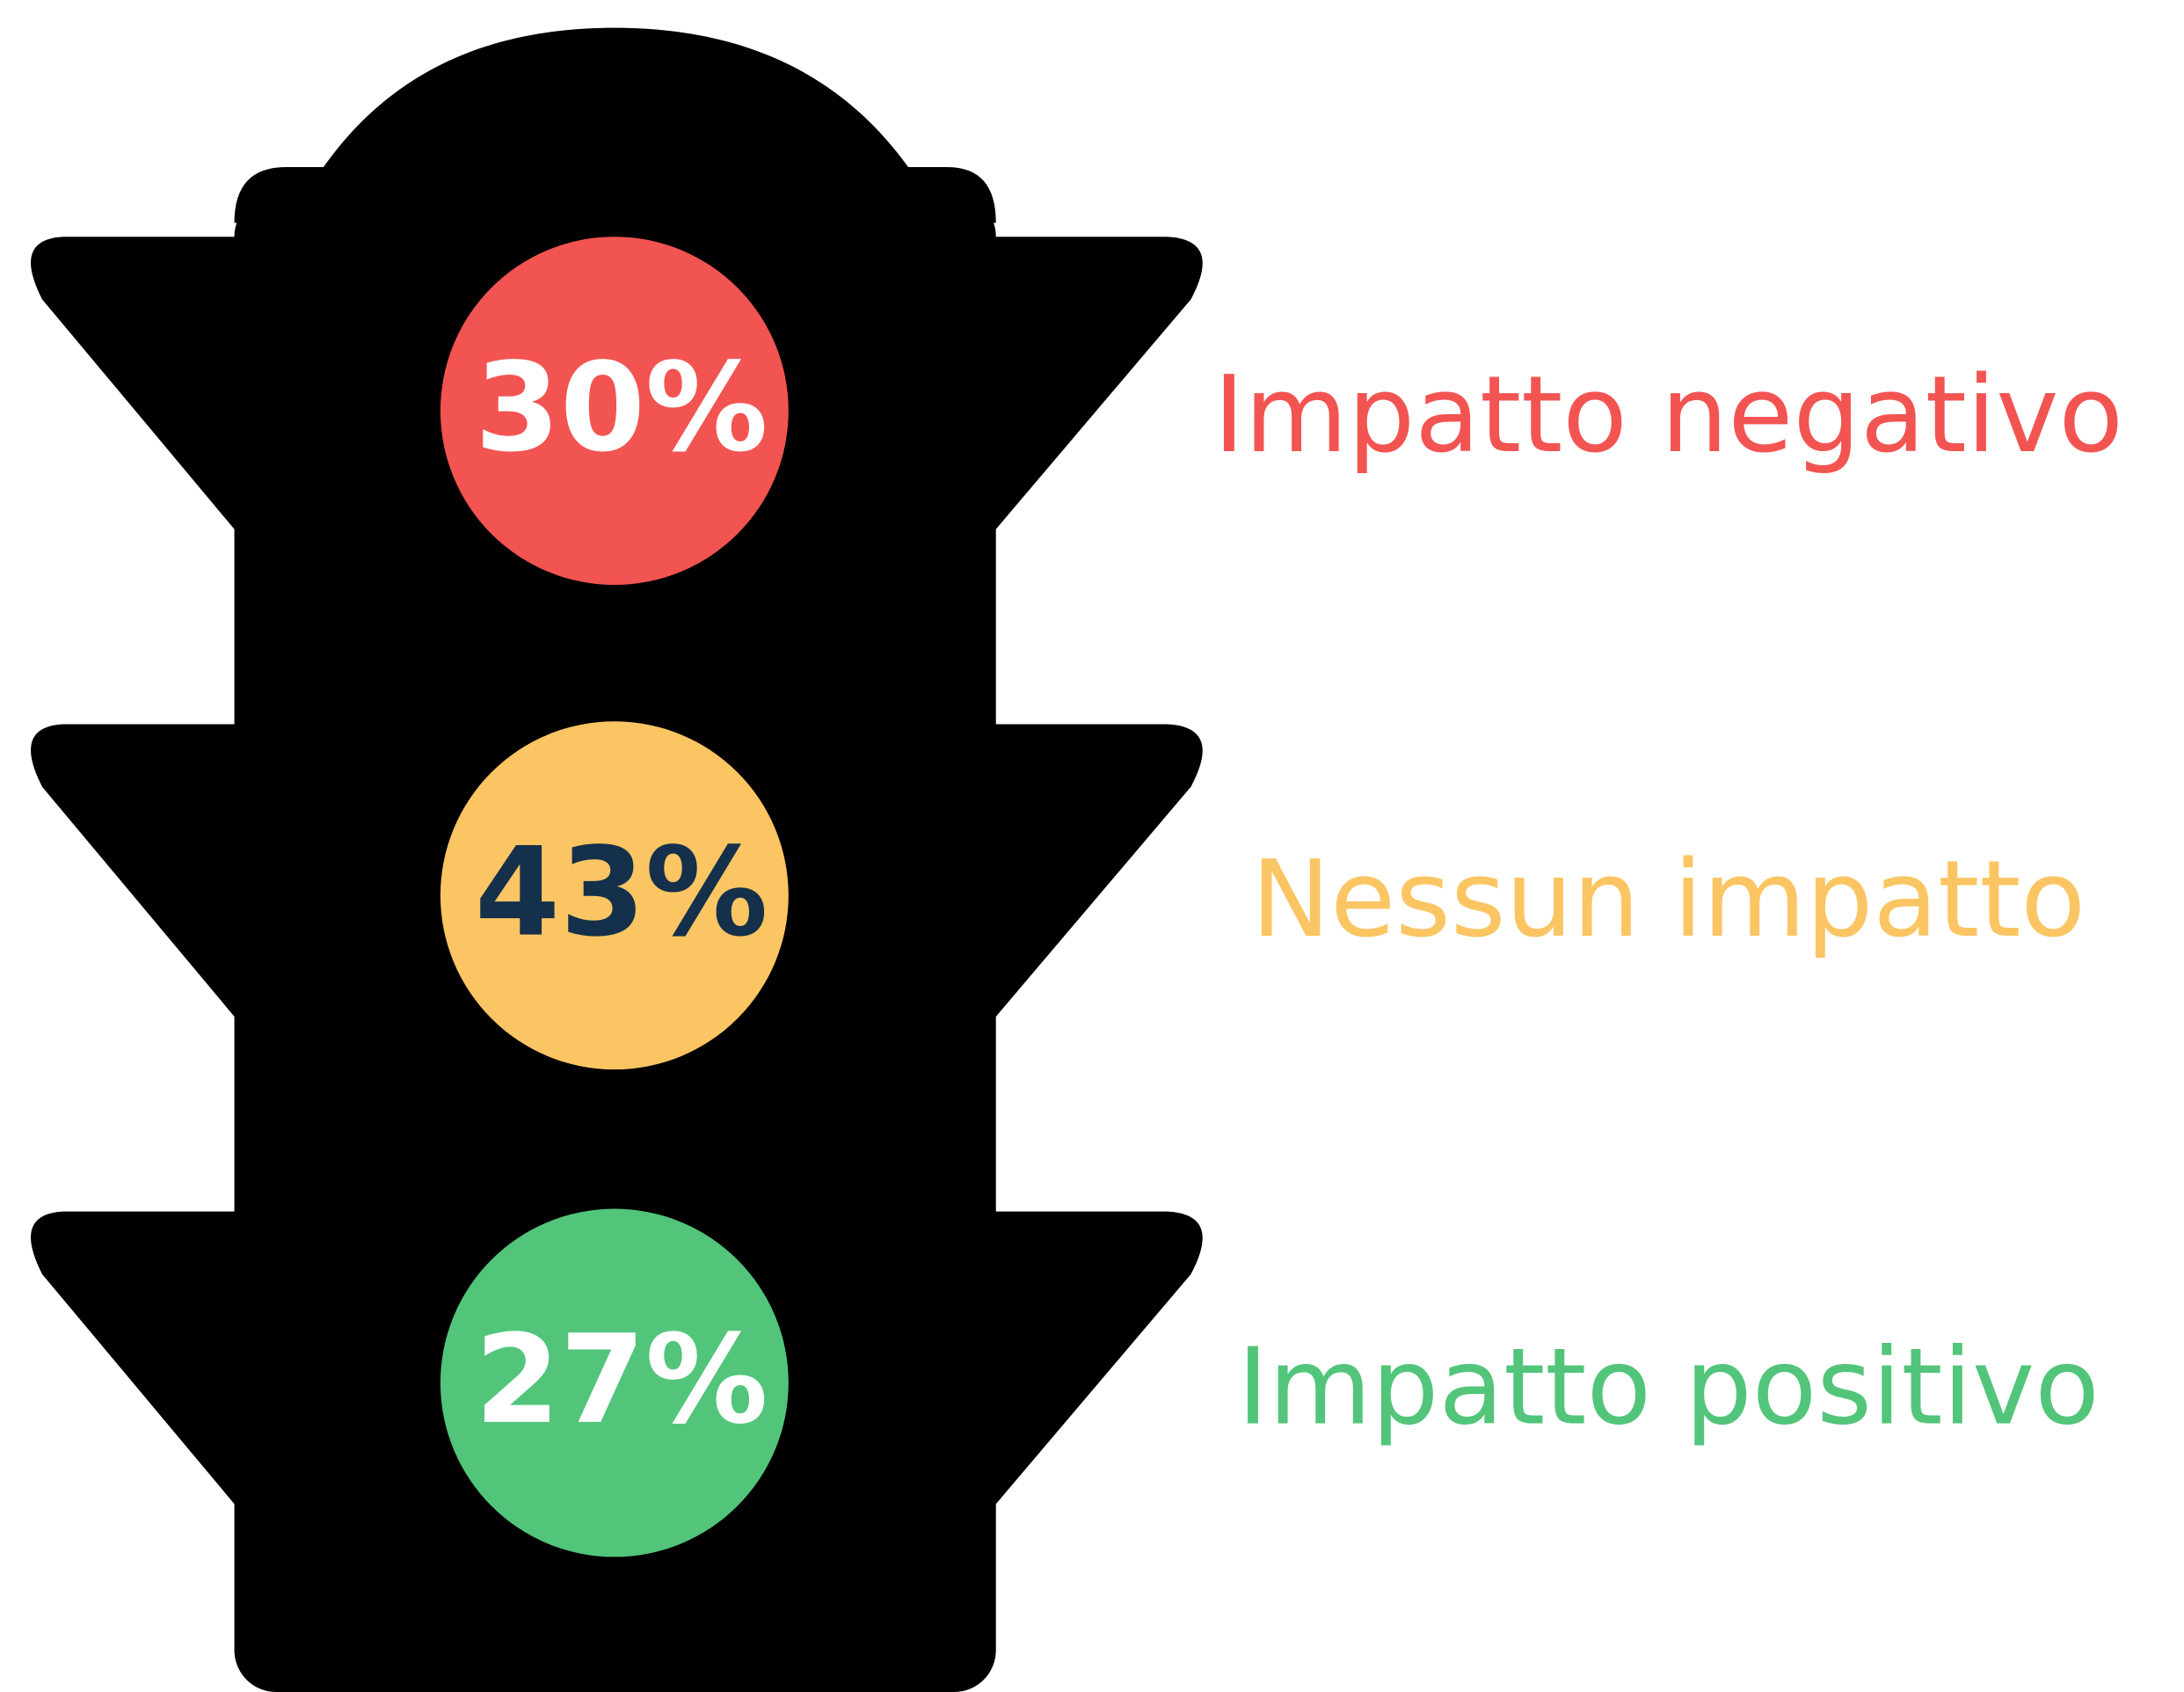  What do you see at coordinates (1668, 899) in the screenshot?
I see `light-label: Nessun impatto` at bounding box center [1668, 899].